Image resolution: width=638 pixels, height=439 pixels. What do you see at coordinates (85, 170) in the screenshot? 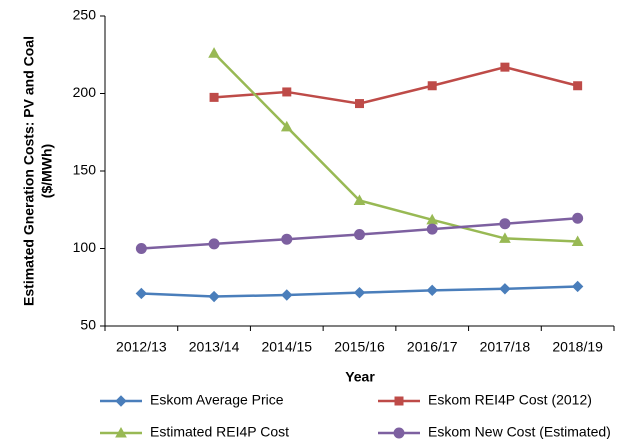
I see `y-tick-label: 150` at bounding box center [85, 170].